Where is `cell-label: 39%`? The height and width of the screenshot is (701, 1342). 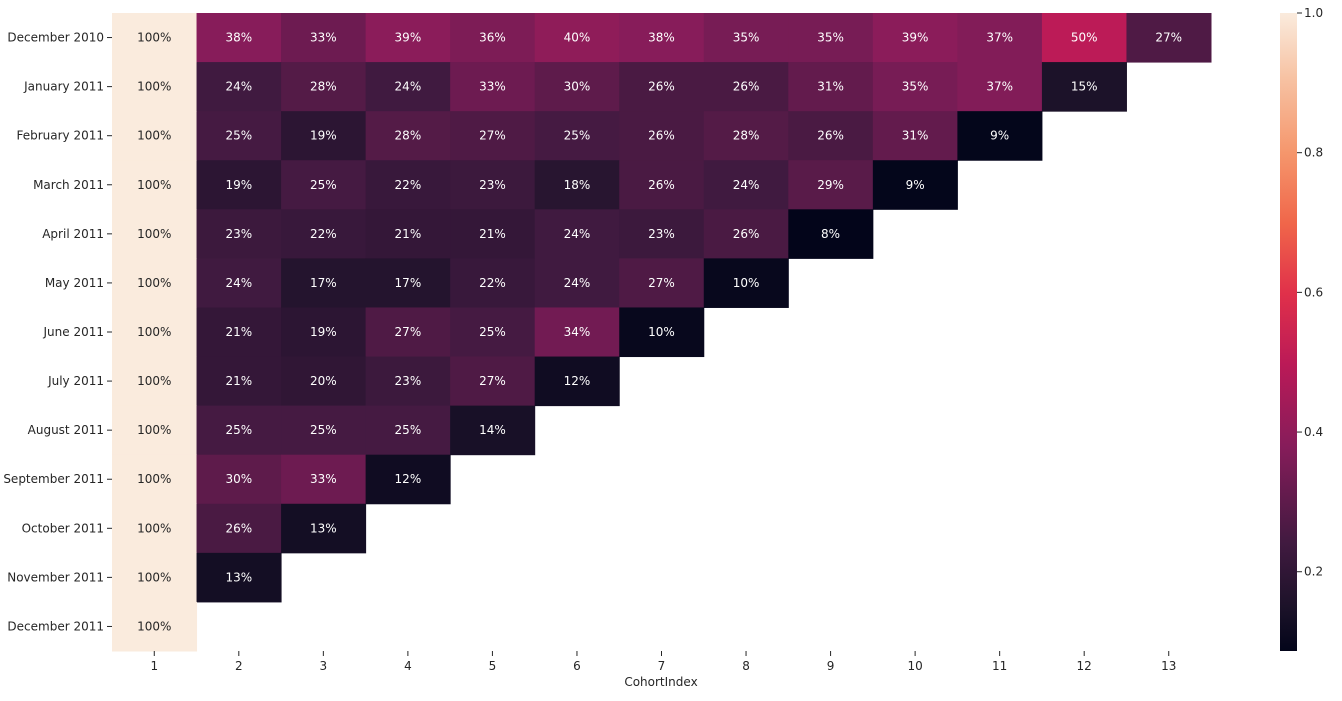 cell-label: 39% is located at coordinates (408, 38).